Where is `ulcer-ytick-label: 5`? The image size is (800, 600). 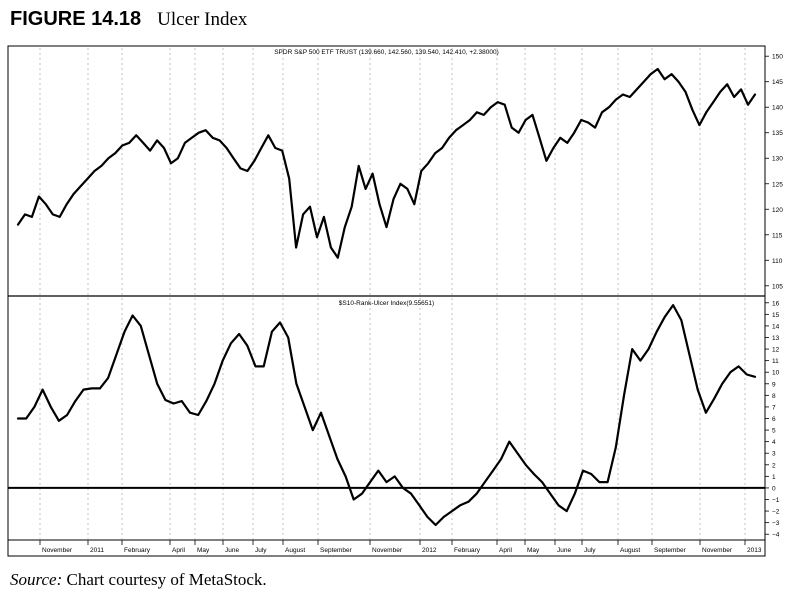
ulcer-ytick-label: 5 is located at coordinates (774, 431).